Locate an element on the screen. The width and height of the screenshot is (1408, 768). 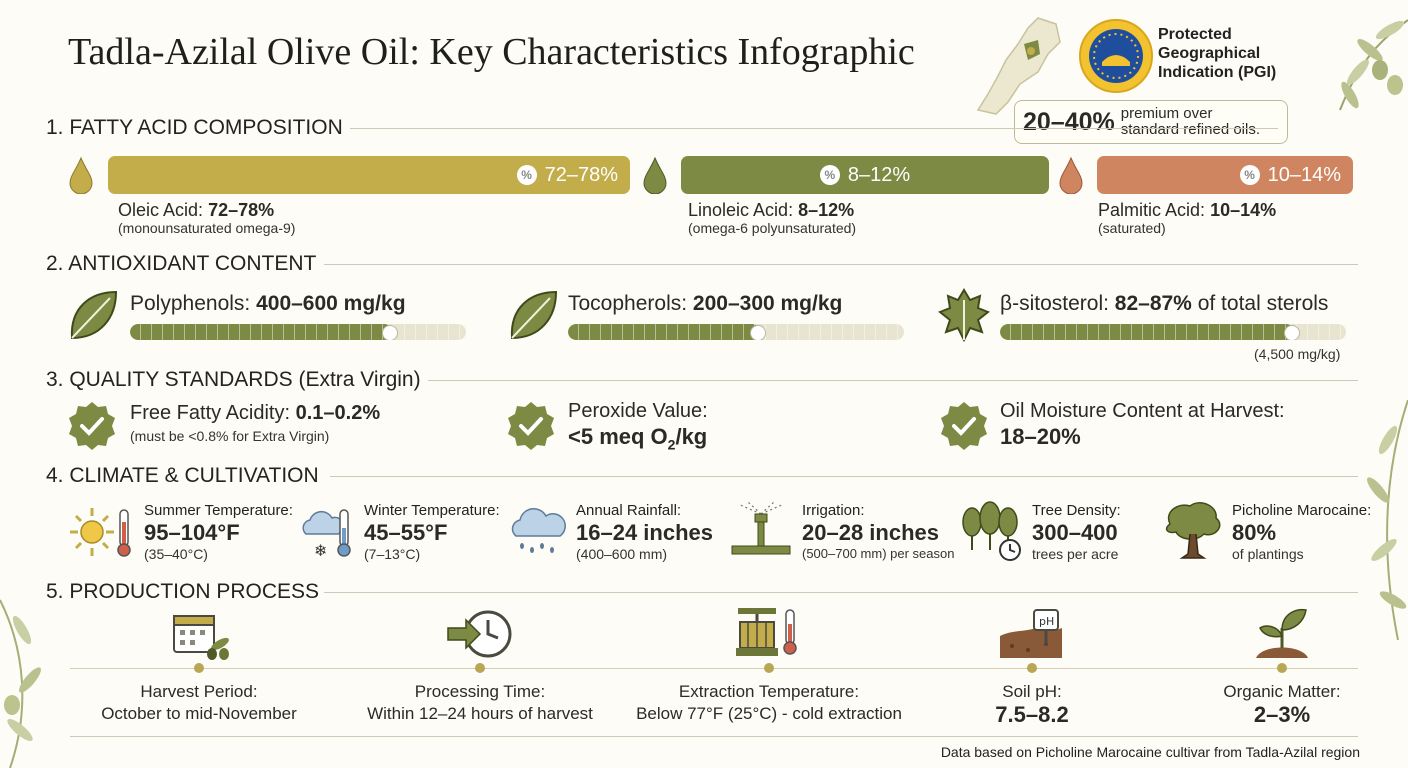
sitosterol-value: 82–87% is located at coordinates (1153, 303).